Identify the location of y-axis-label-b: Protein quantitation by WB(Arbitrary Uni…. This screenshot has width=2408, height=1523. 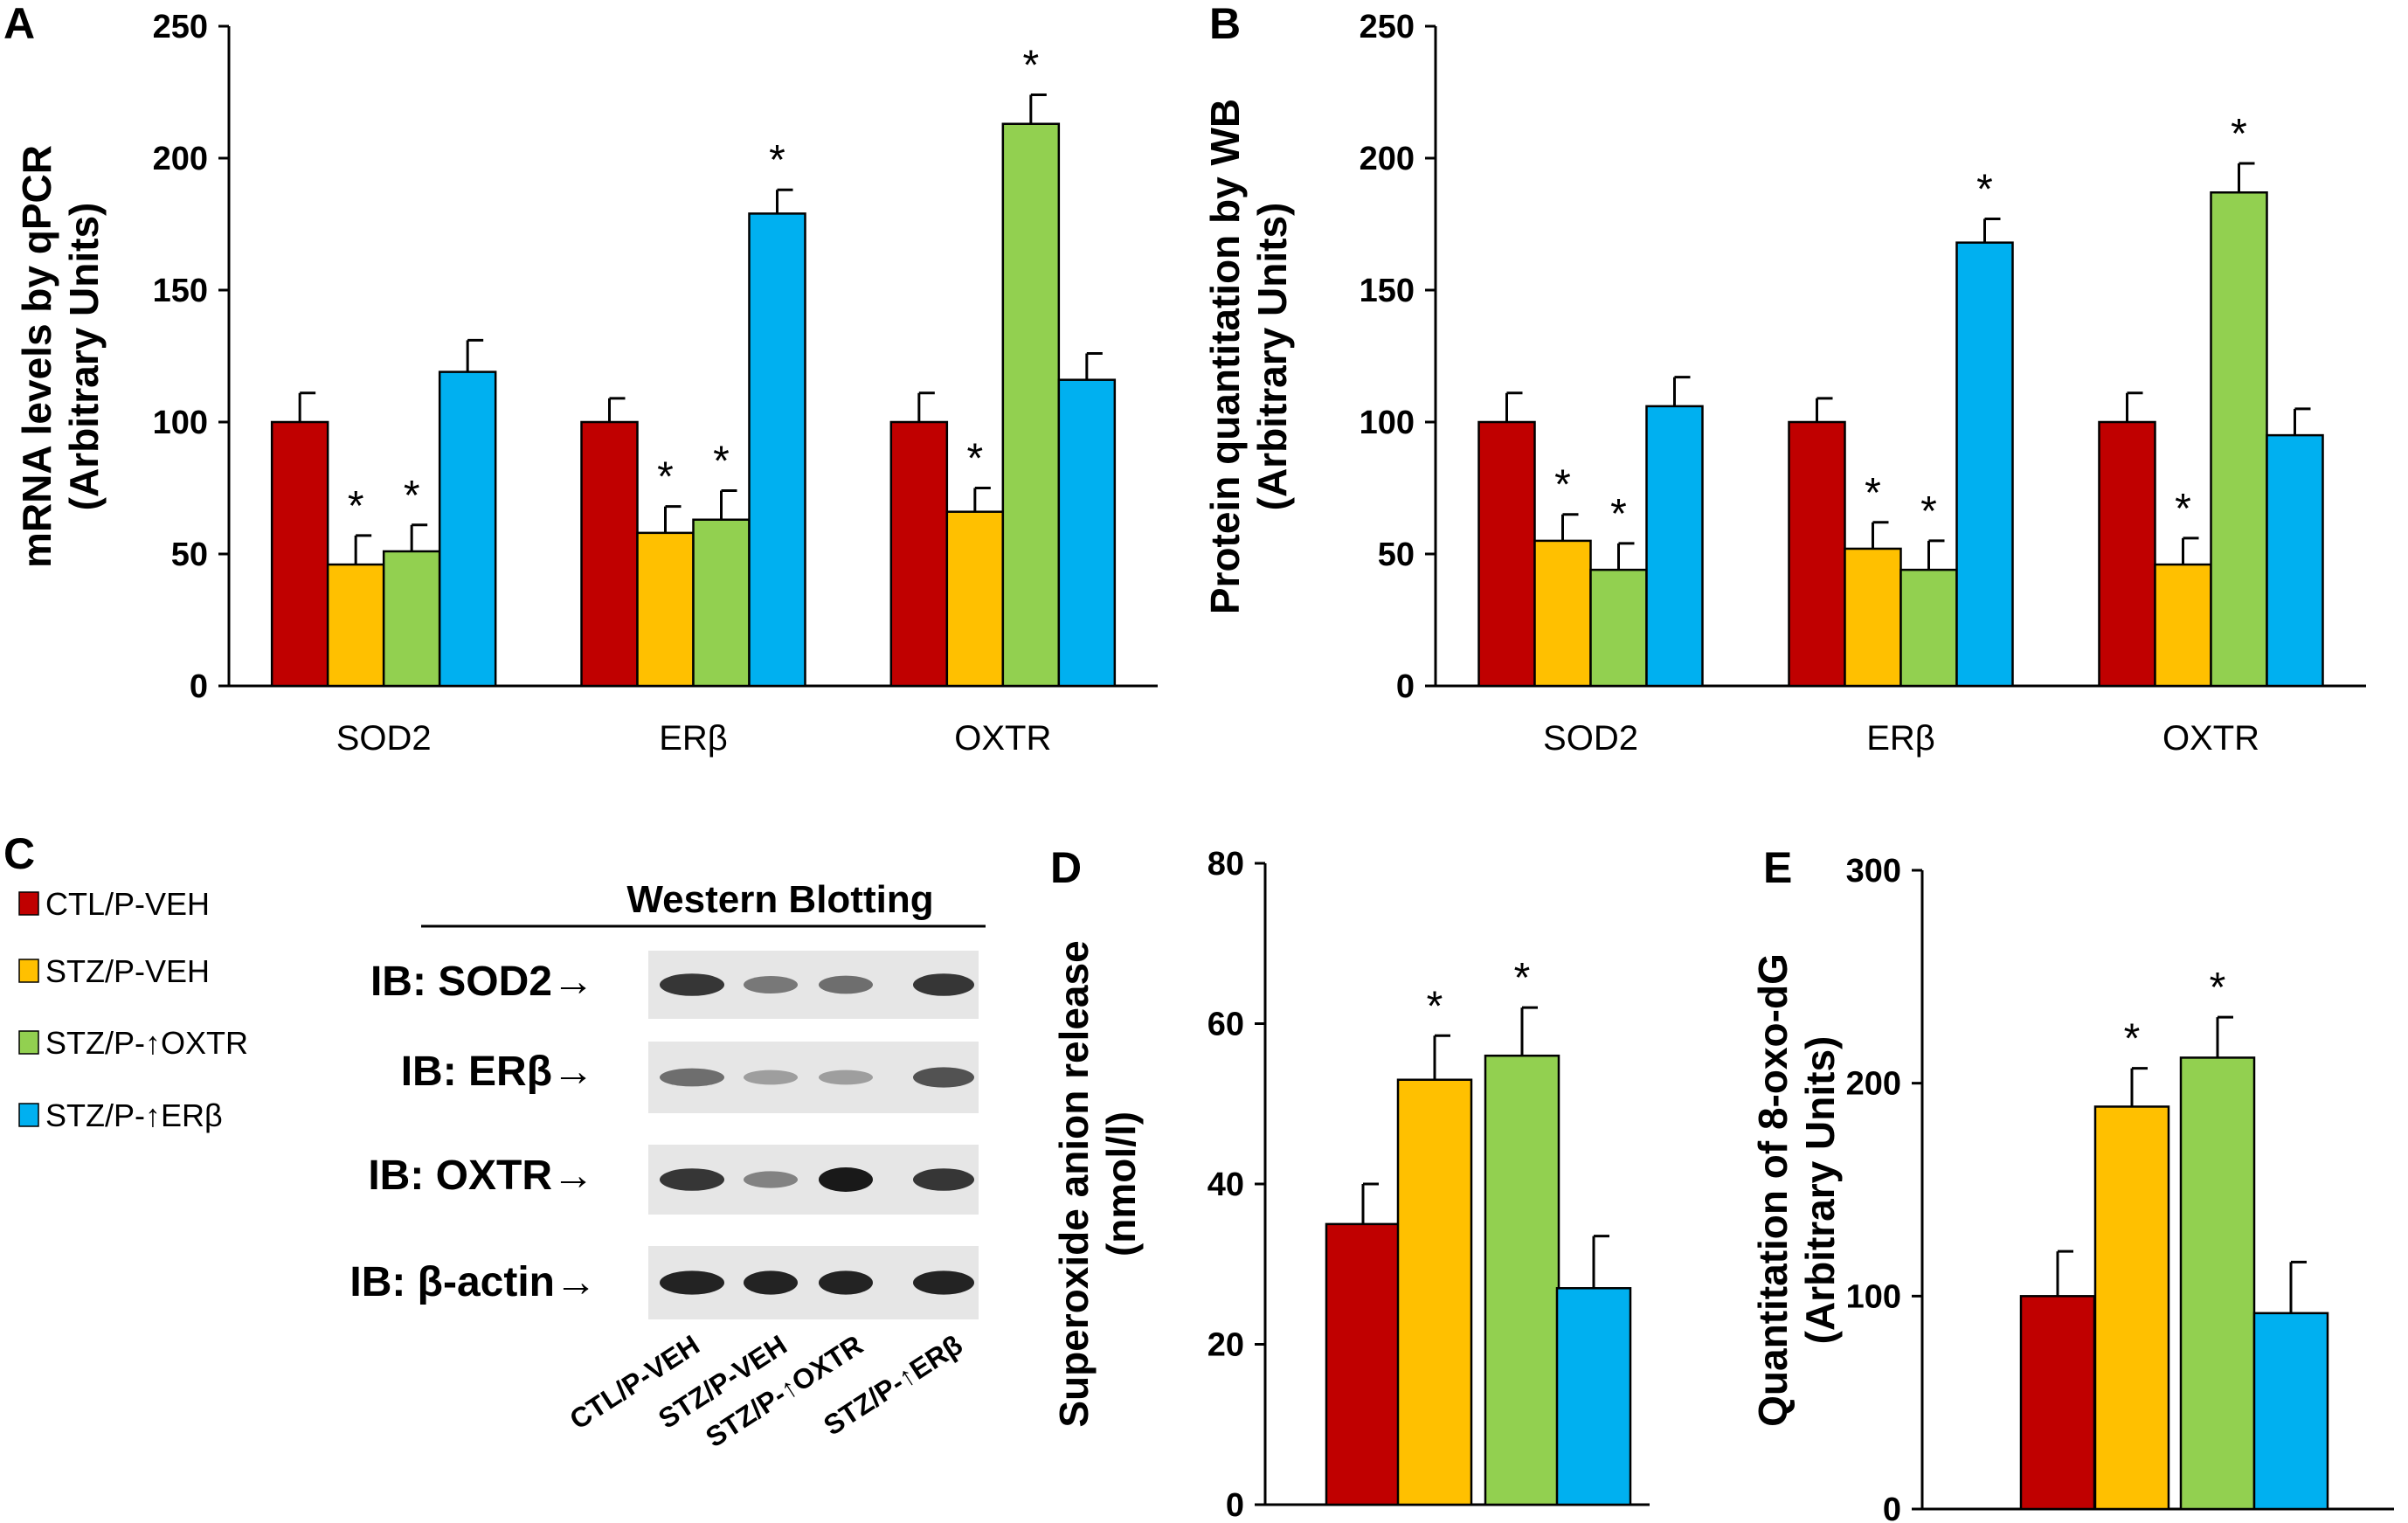
(1248, 356).